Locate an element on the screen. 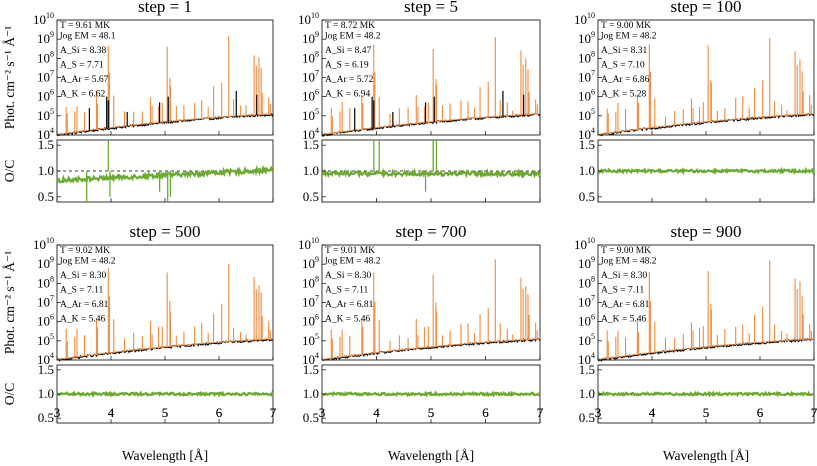  panel-title: step = 700 is located at coordinates (431, 231).